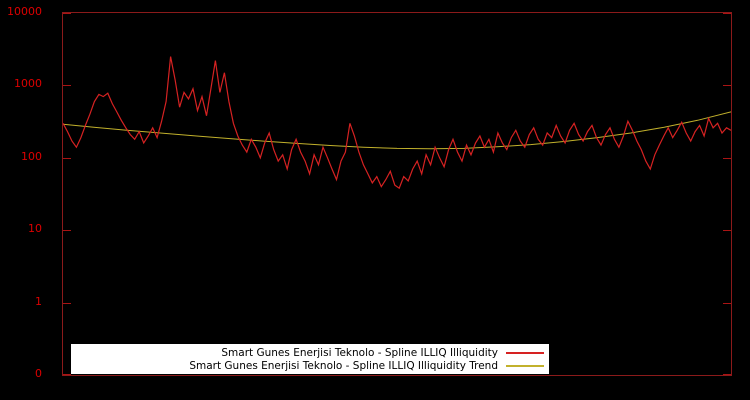 The image size is (750, 400). I want to click on y-axis-label: 10, so click(35, 229).